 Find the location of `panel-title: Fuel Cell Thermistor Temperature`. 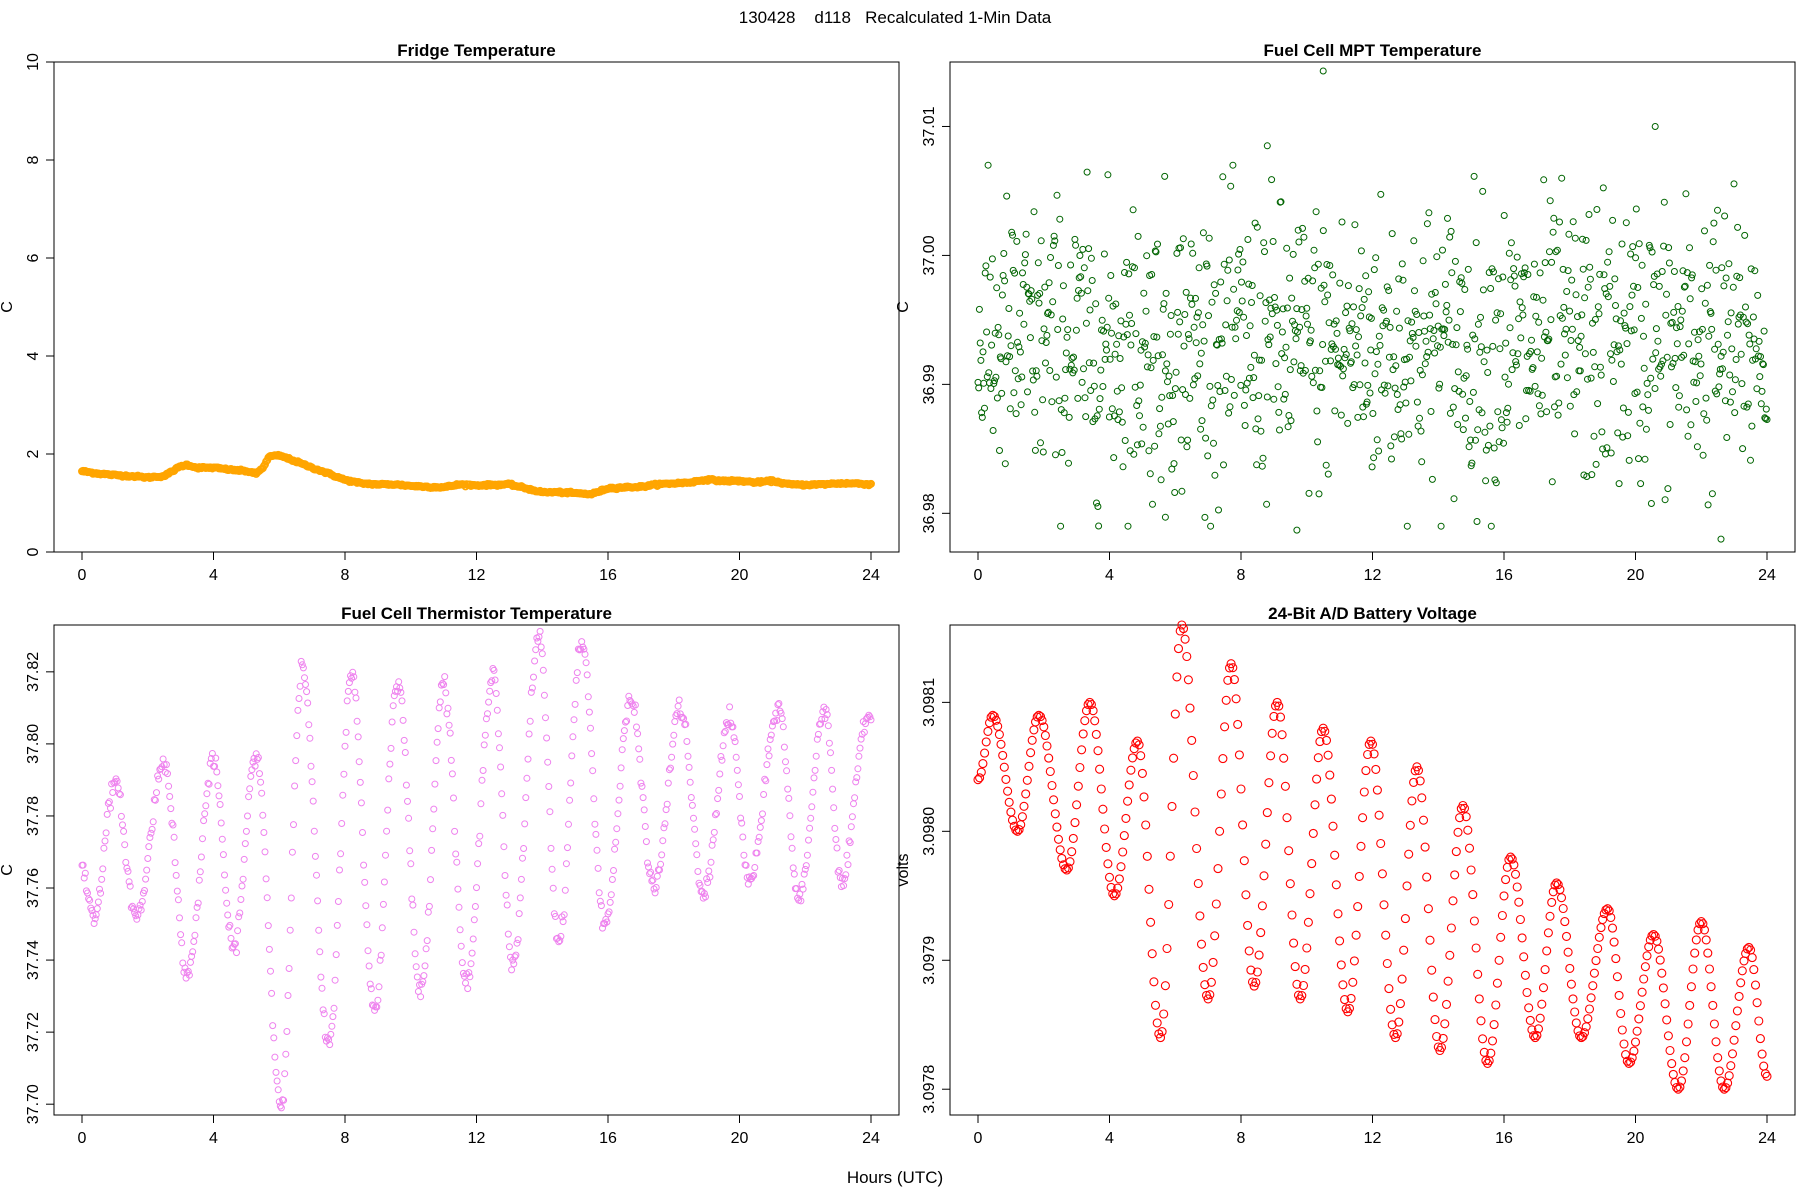

panel-title: Fuel Cell Thermistor Temperature is located at coordinates (476, 613).